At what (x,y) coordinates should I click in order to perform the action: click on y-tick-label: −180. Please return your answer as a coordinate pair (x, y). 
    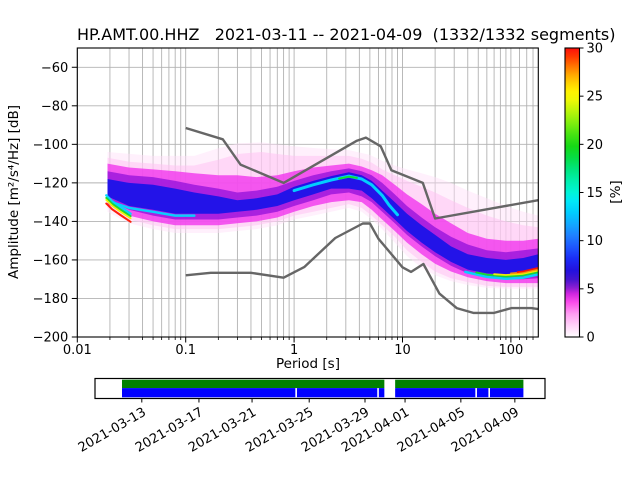
    Looking at the image, I should click on (51, 299).